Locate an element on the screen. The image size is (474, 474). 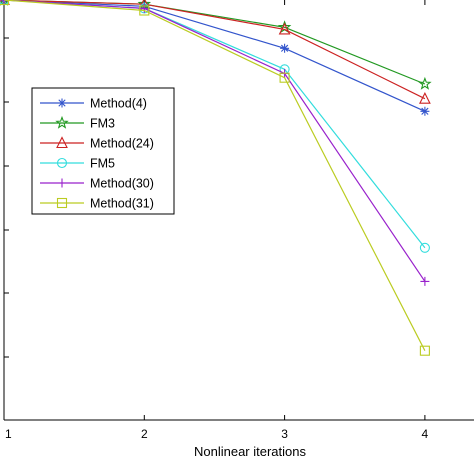
x-tick-label: 2 is located at coordinates (144, 434).